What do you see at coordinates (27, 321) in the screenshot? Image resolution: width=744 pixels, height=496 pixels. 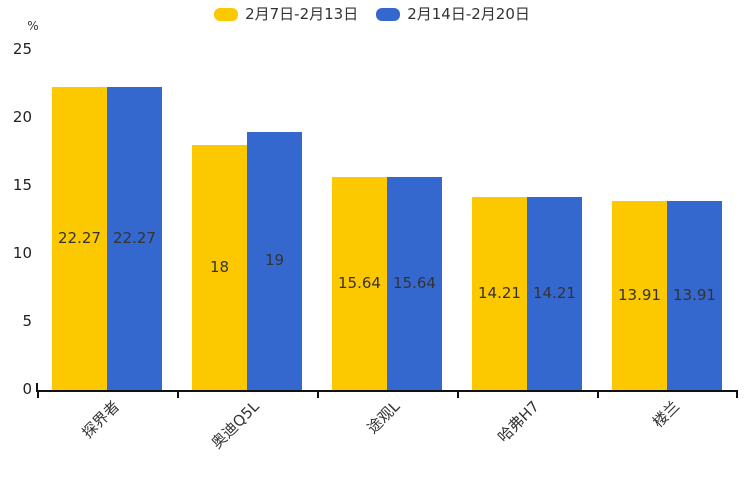 I see `y-axis-tick-label: 5` at bounding box center [27, 321].